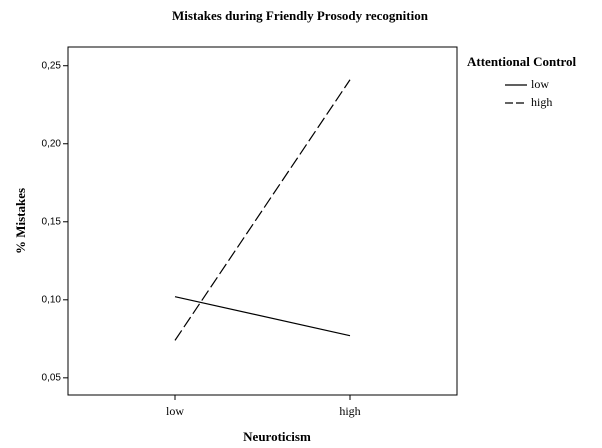 The image size is (602, 448). I want to click on series-line, so click(262, 316).